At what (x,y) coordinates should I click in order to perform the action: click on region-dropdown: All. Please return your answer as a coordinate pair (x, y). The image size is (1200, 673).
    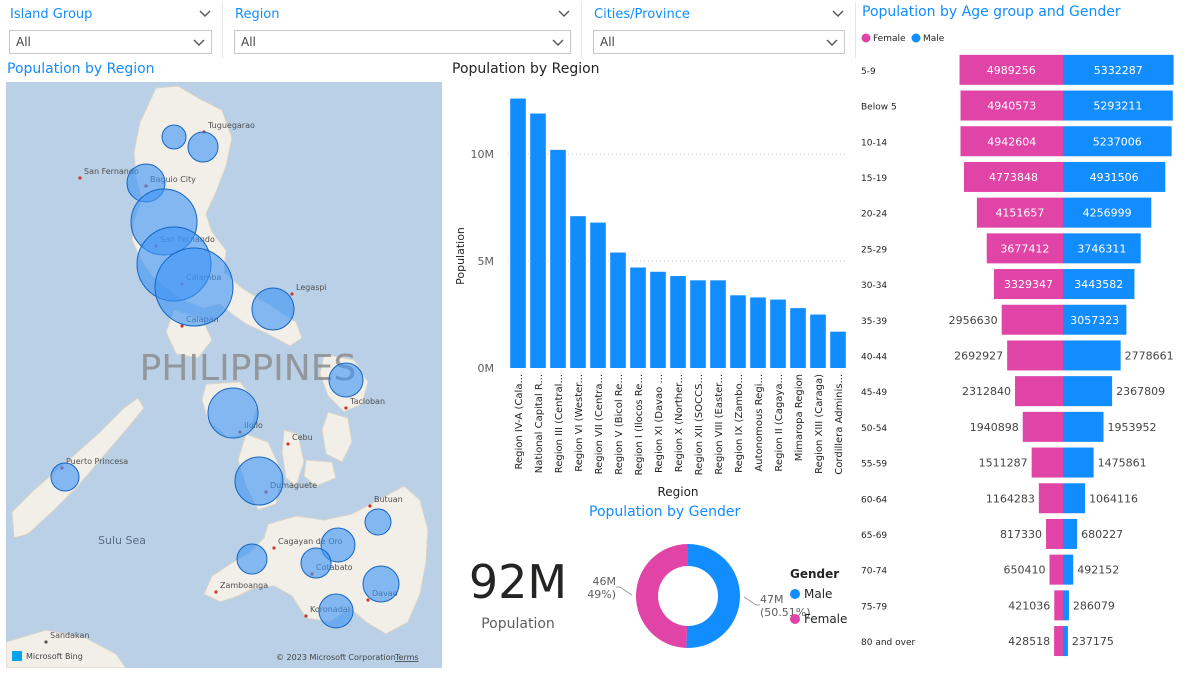
    Looking at the image, I should click on (402, 42).